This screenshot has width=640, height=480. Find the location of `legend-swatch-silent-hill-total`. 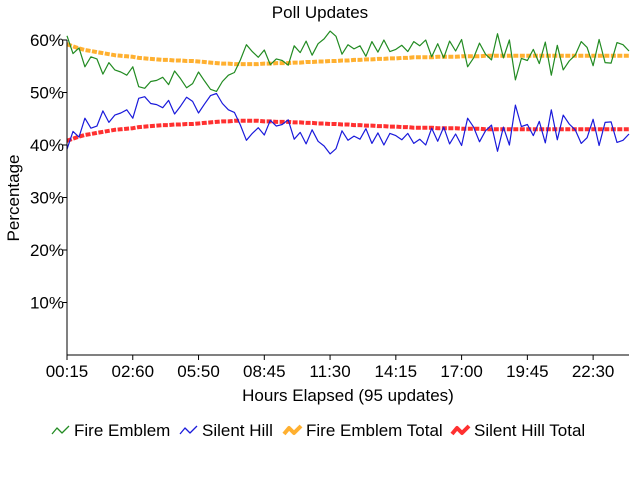

legend-swatch-silent-hill-total is located at coordinates (460, 430).